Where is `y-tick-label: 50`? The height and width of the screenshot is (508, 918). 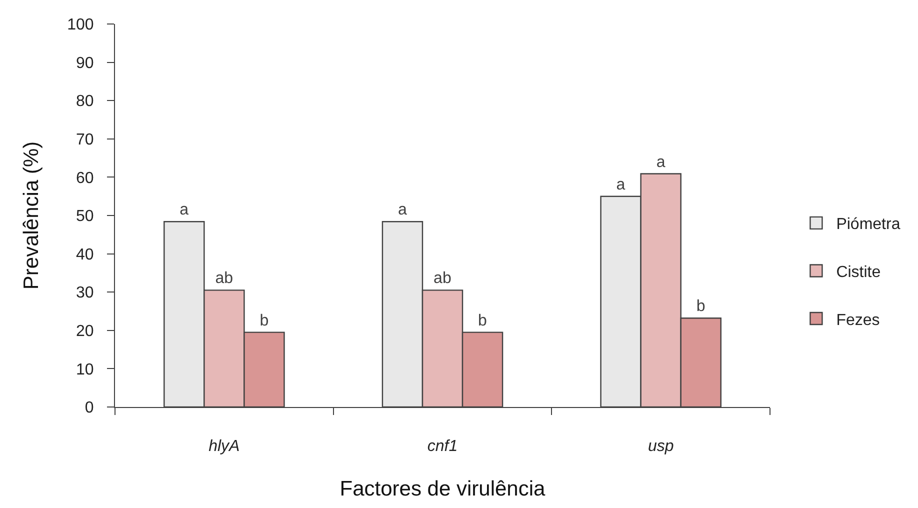 y-tick-label: 50 is located at coordinates (85, 217).